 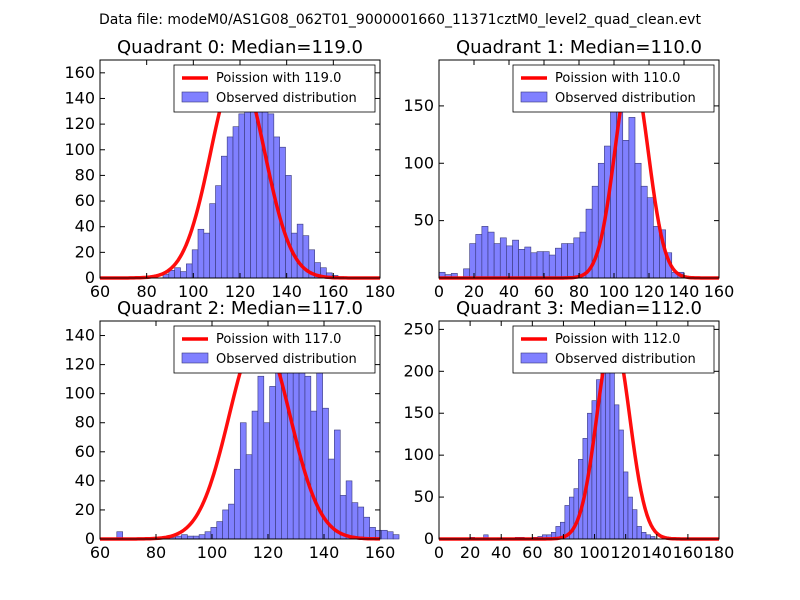 I want to click on legend: Poission with 117.0 Observed distribution, so click(x=274, y=349).